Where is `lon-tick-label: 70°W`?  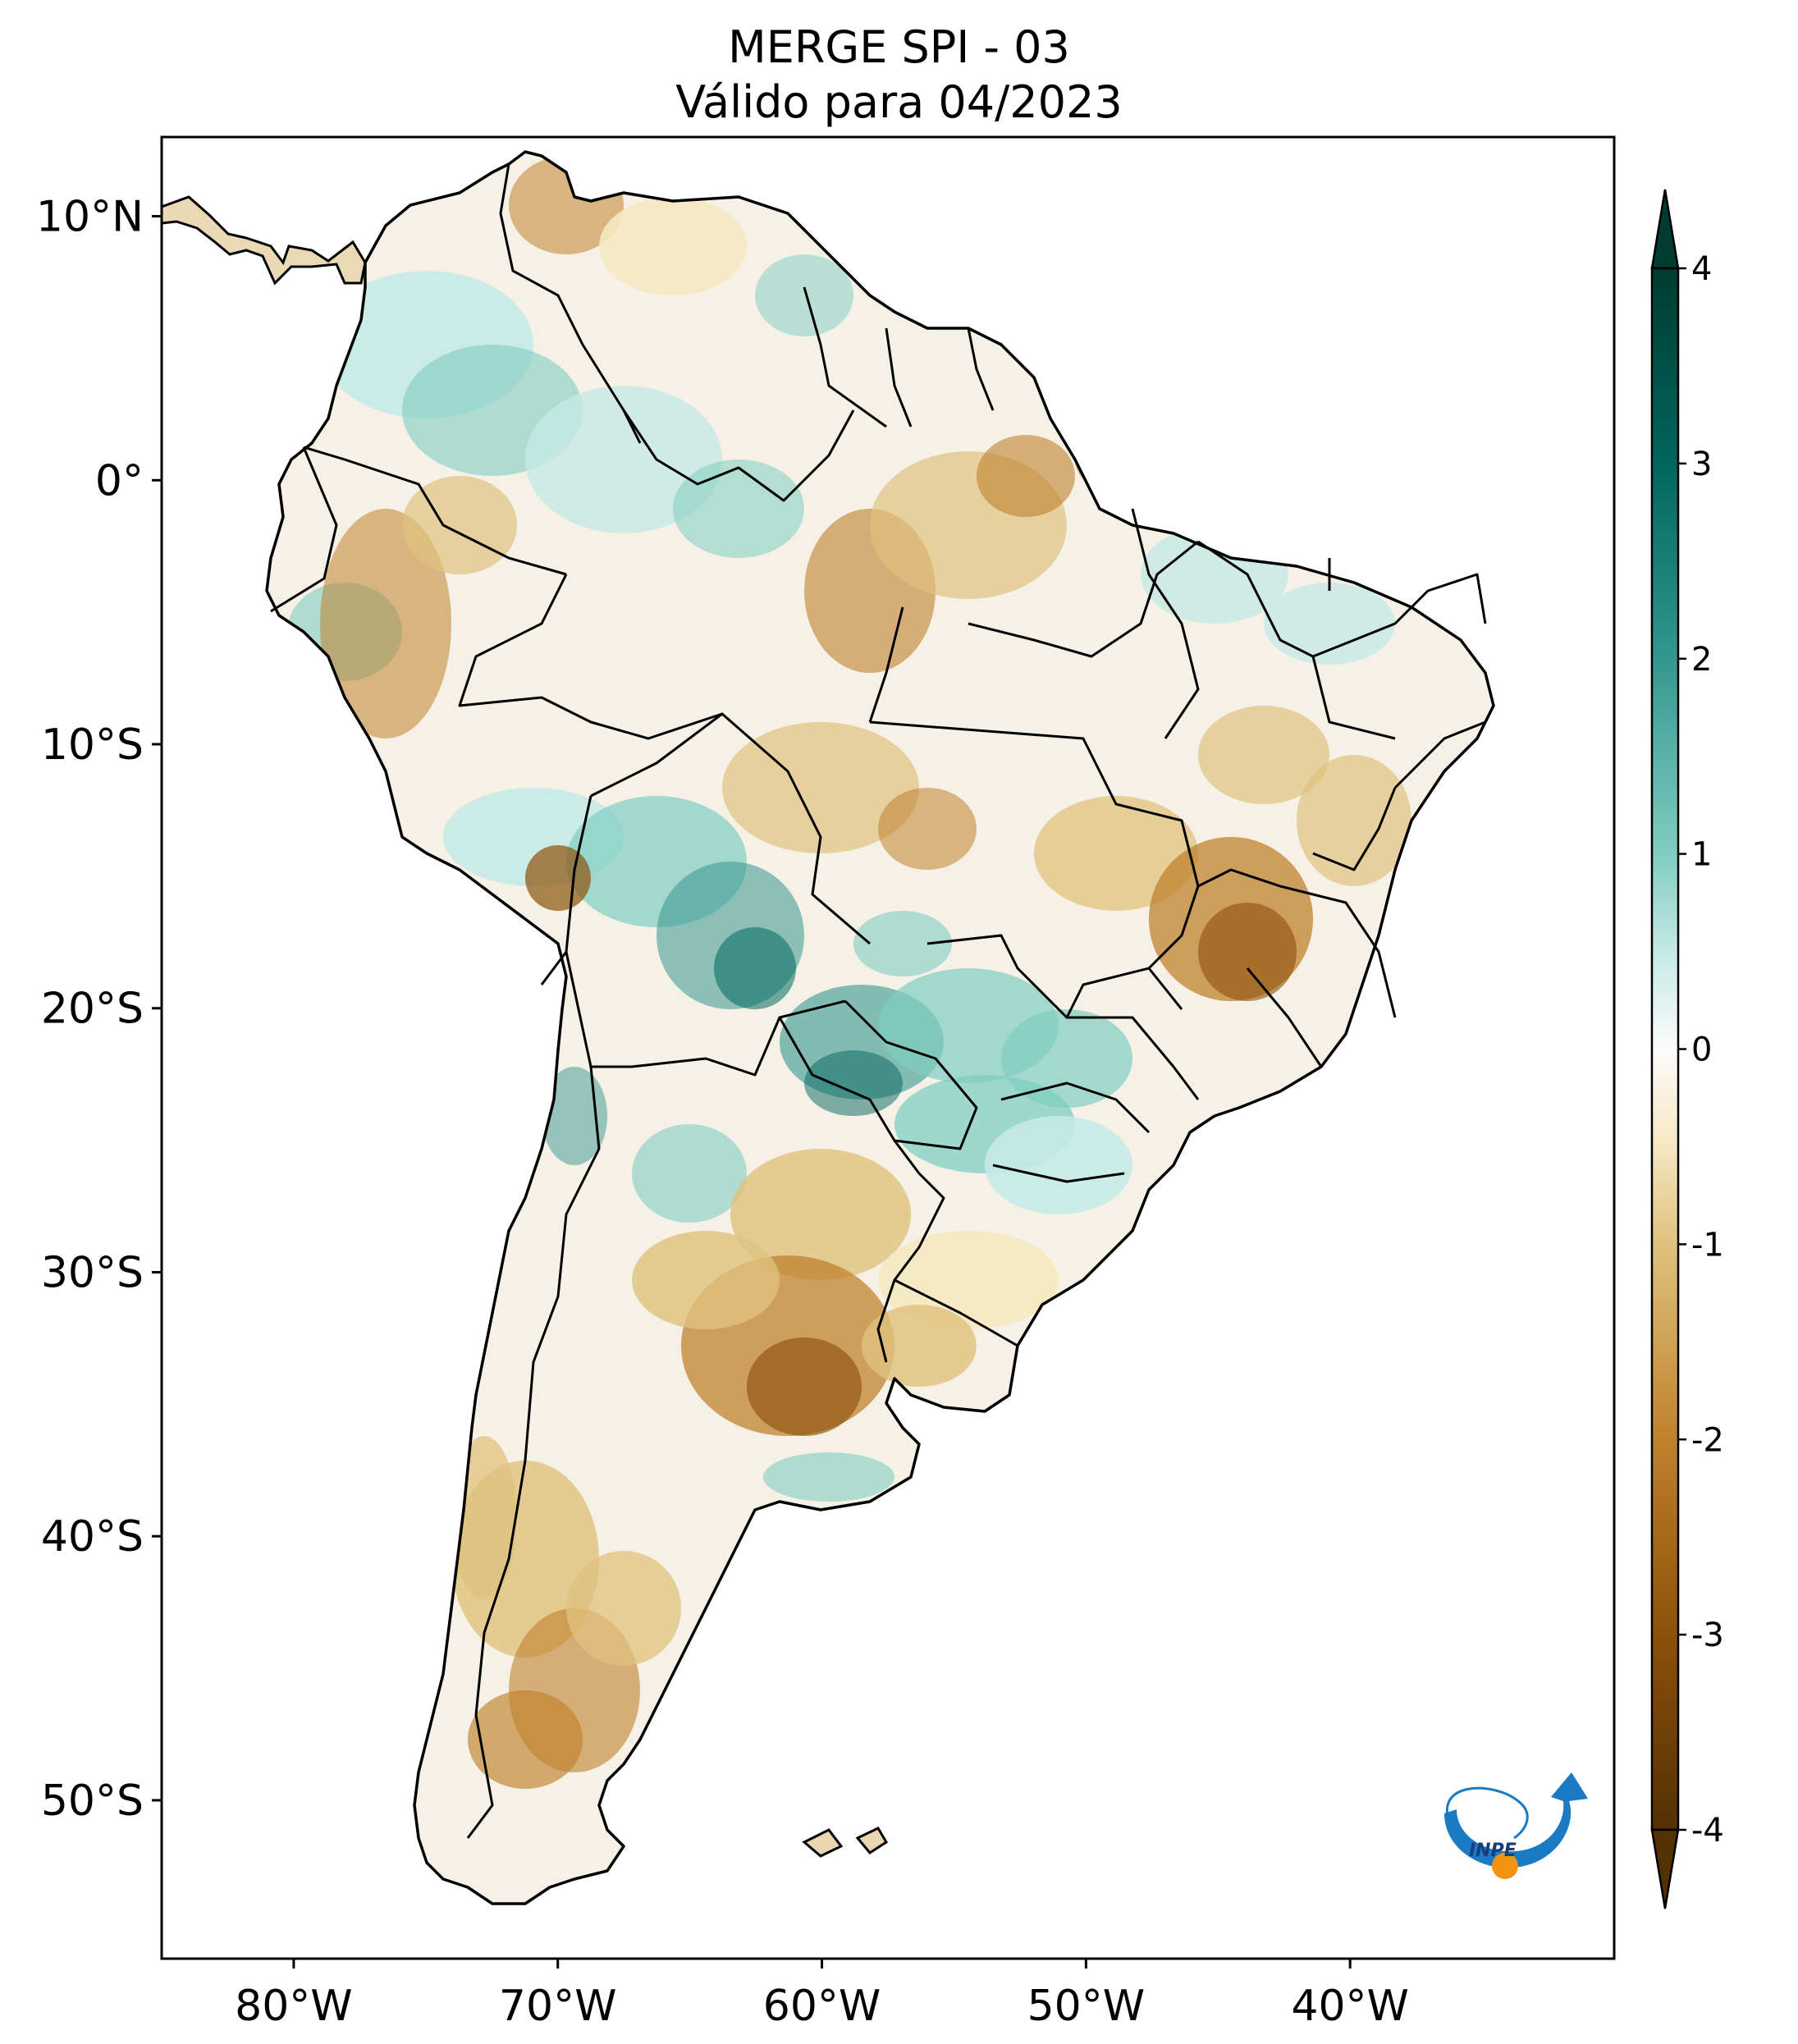
lon-tick-label: 70°W is located at coordinates (558, 2007).